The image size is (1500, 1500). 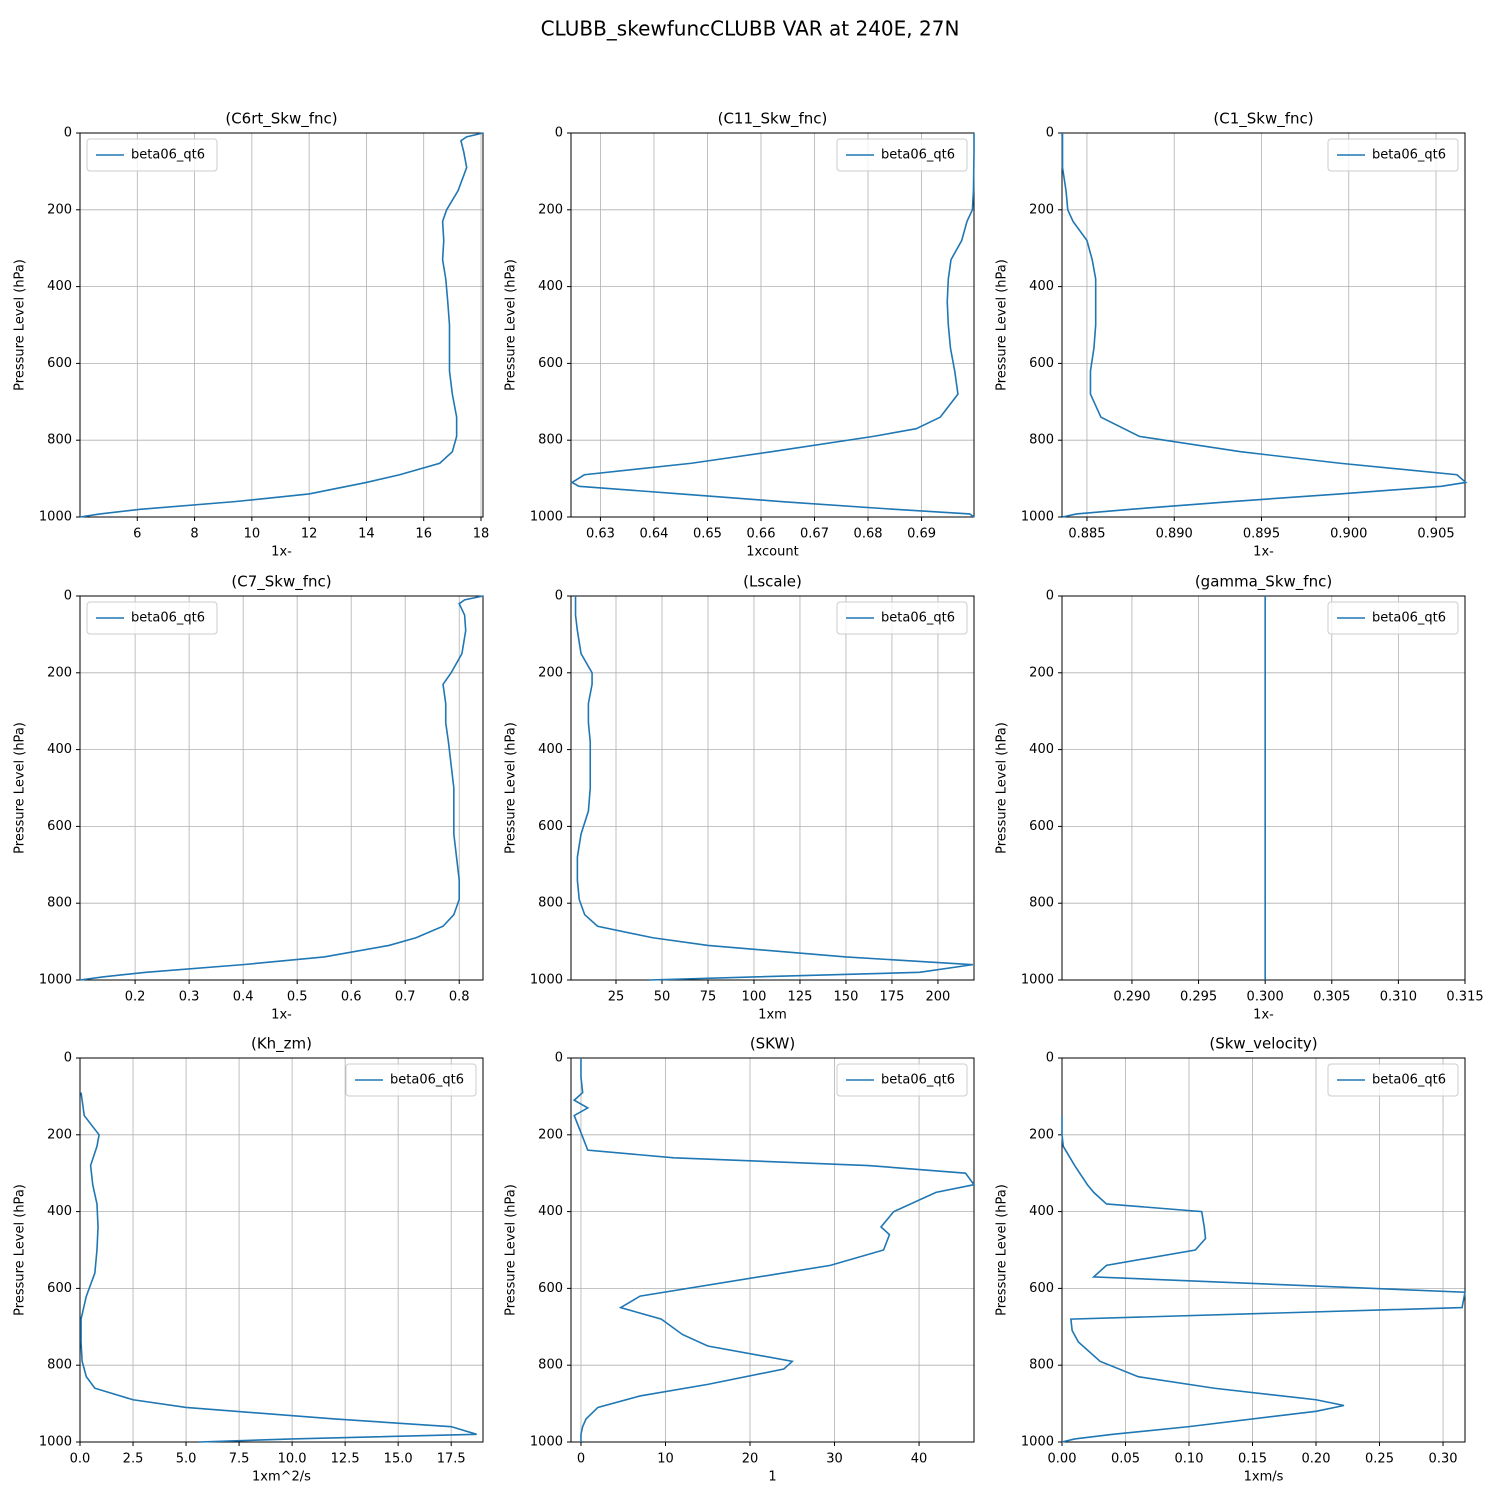 What do you see at coordinates (239, 1459) in the screenshot?
I see `x-tick-label: 7.5` at bounding box center [239, 1459].